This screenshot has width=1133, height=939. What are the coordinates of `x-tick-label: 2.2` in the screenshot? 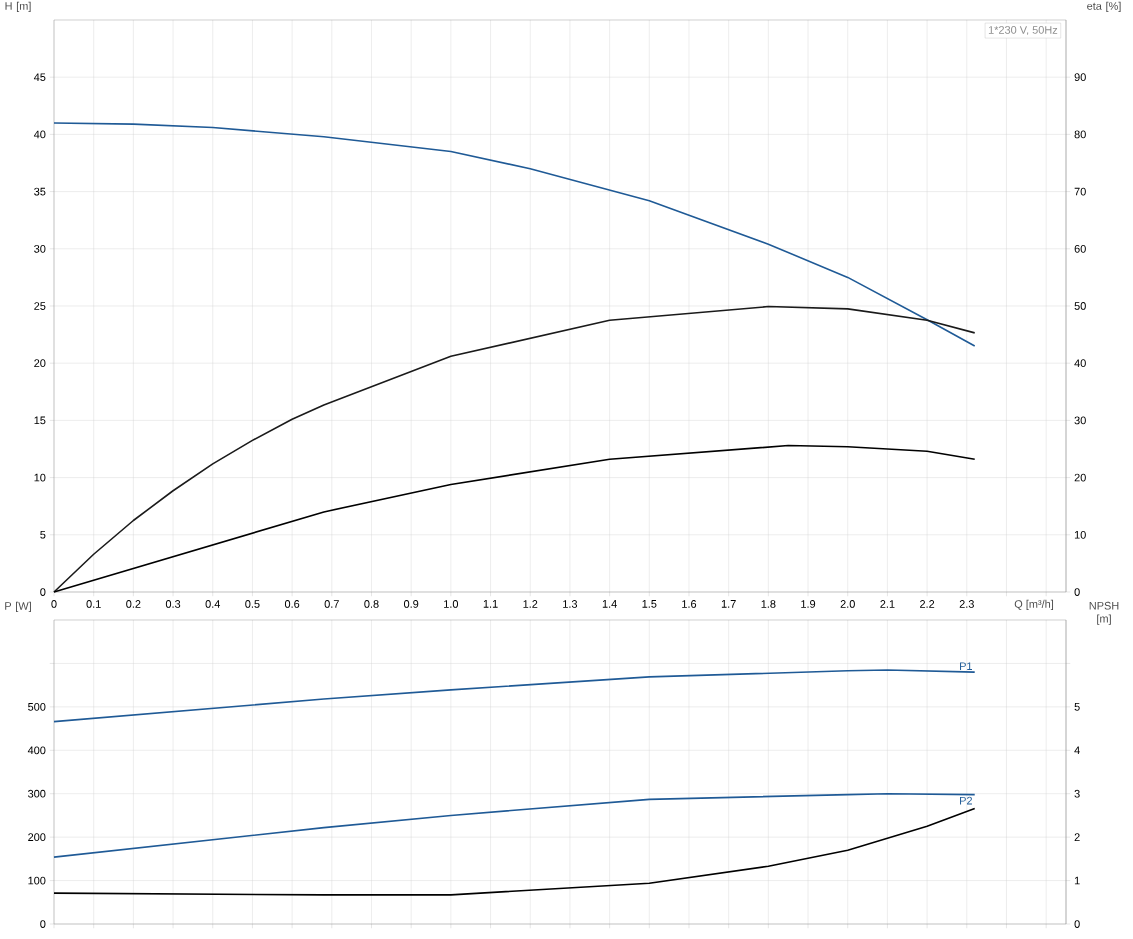 It's located at (927, 604).